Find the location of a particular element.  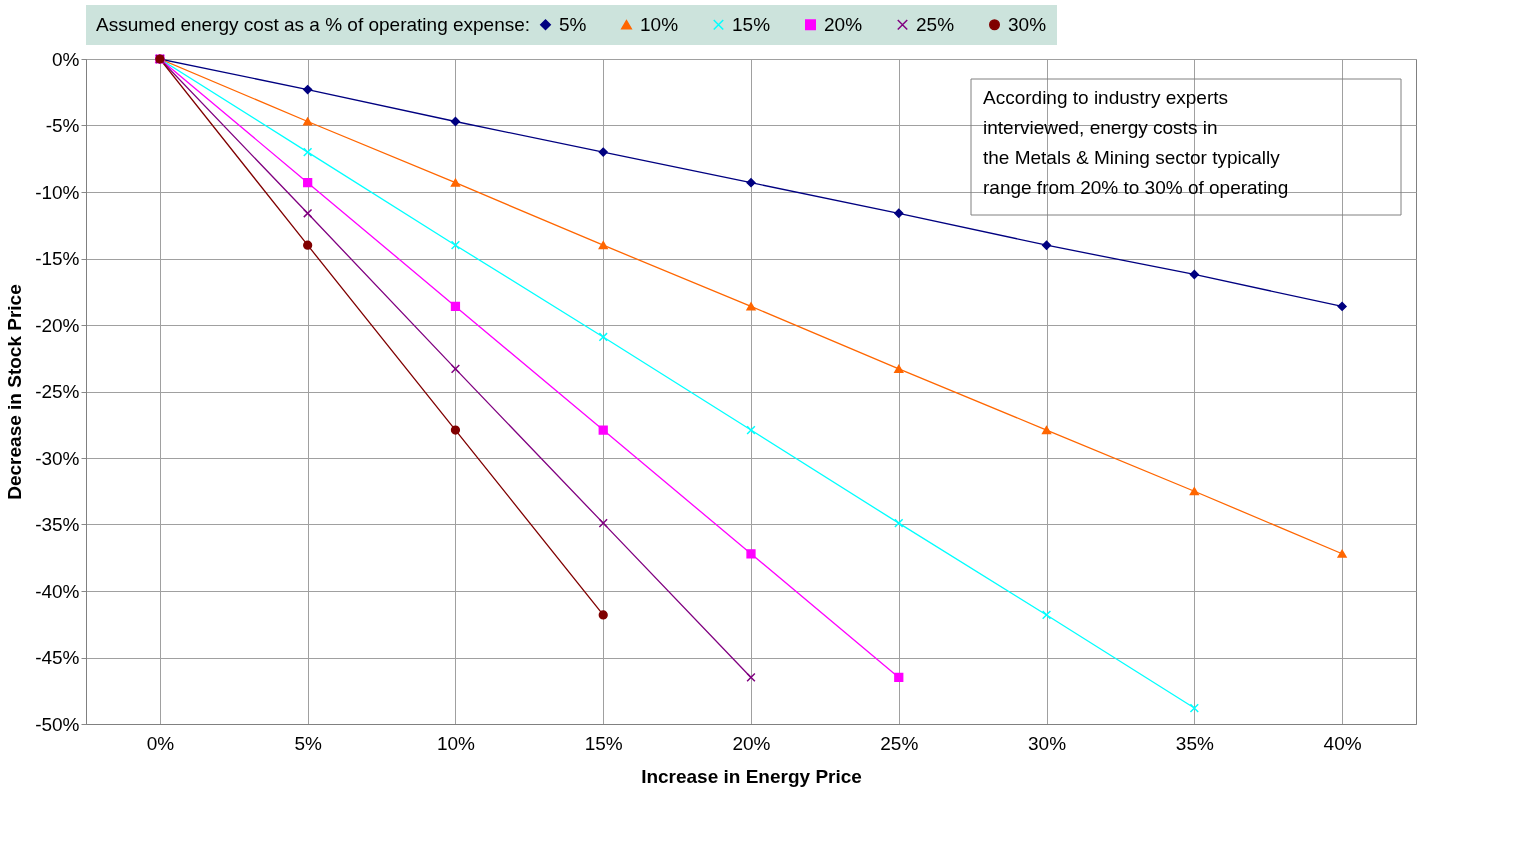

x-tick-label: 35% is located at coordinates (1194, 743).